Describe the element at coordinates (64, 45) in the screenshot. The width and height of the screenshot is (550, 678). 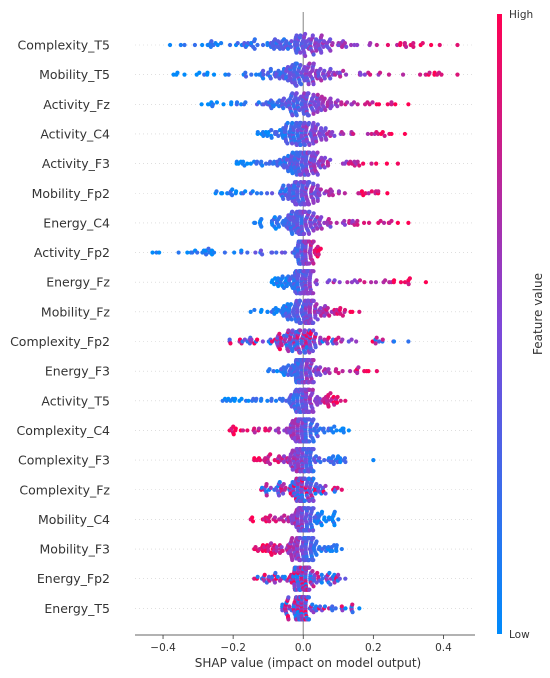
I see `feature-label: Complexity_T5` at that location.